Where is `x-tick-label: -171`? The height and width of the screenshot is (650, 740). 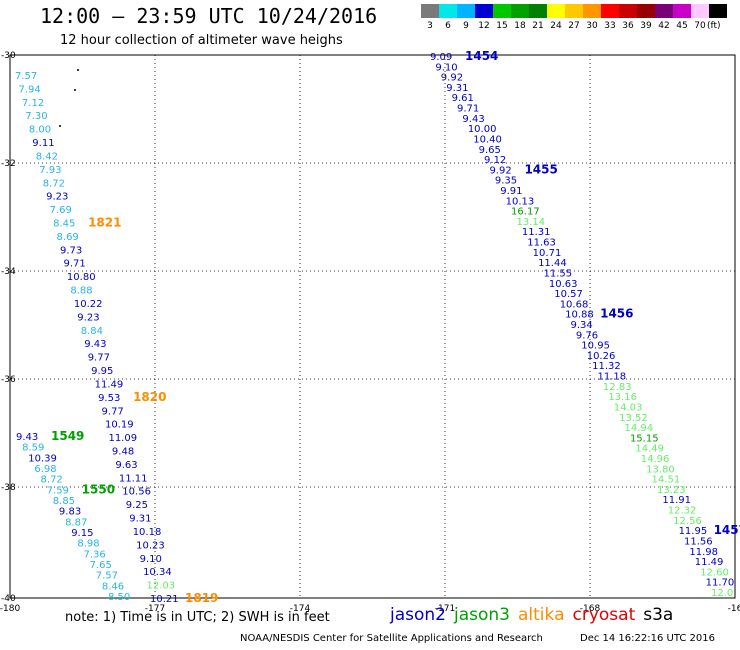
x-tick-label: -171 is located at coordinates (445, 609).